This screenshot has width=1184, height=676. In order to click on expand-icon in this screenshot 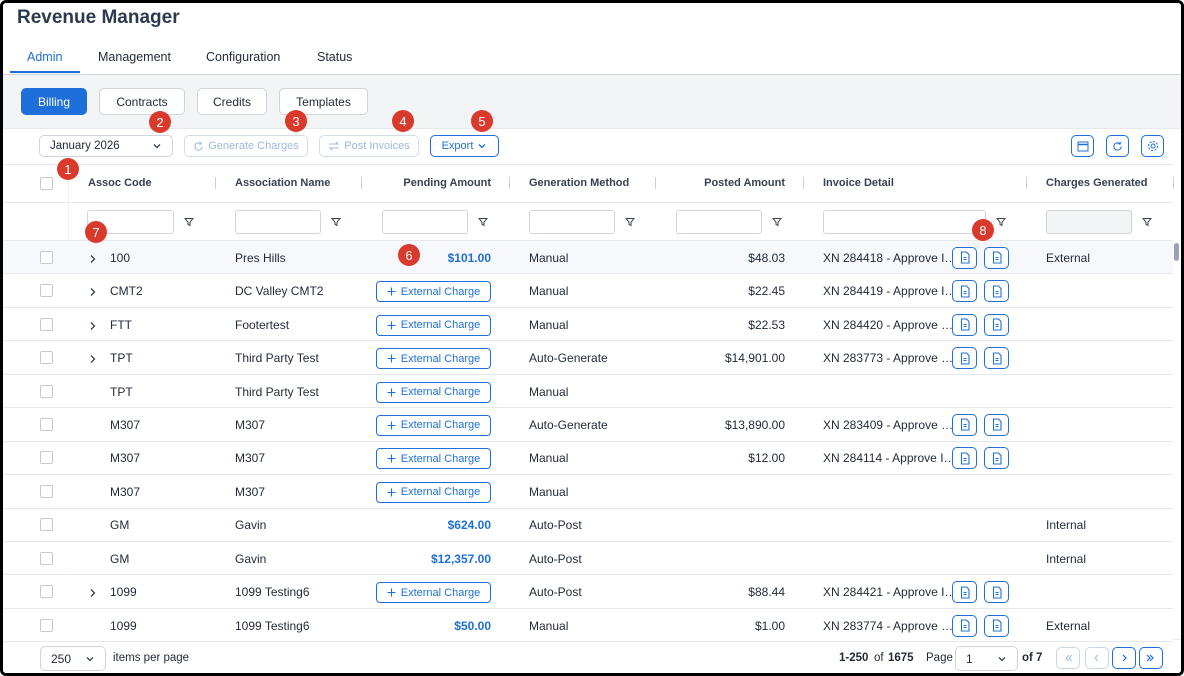, I will do `click(93, 325)`.